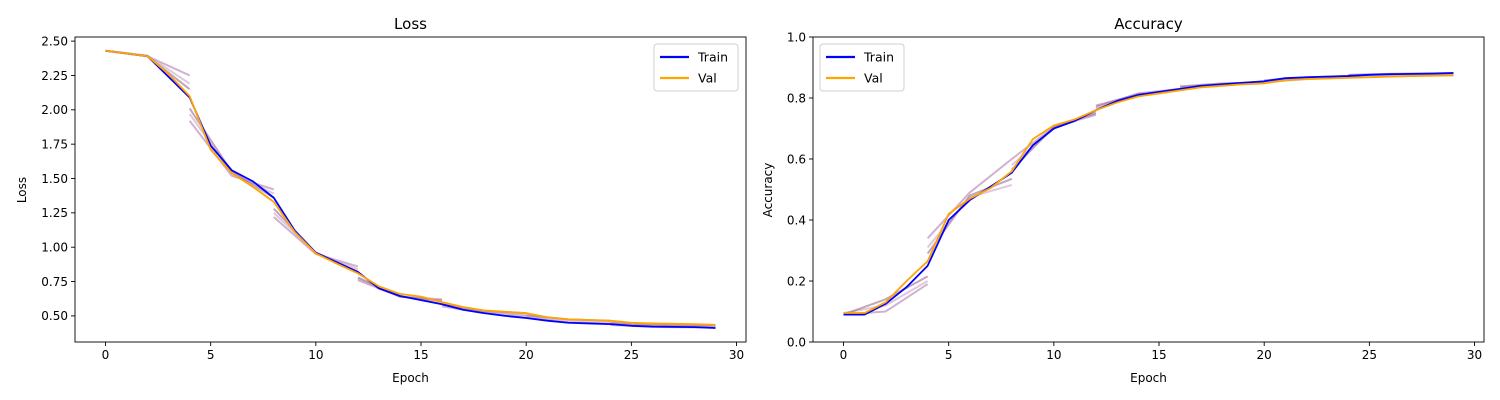 The image size is (1500, 400). What do you see at coordinates (54, 213) in the screenshot?
I see `y-tick-label: 1.25` at bounding box center [54, 213].